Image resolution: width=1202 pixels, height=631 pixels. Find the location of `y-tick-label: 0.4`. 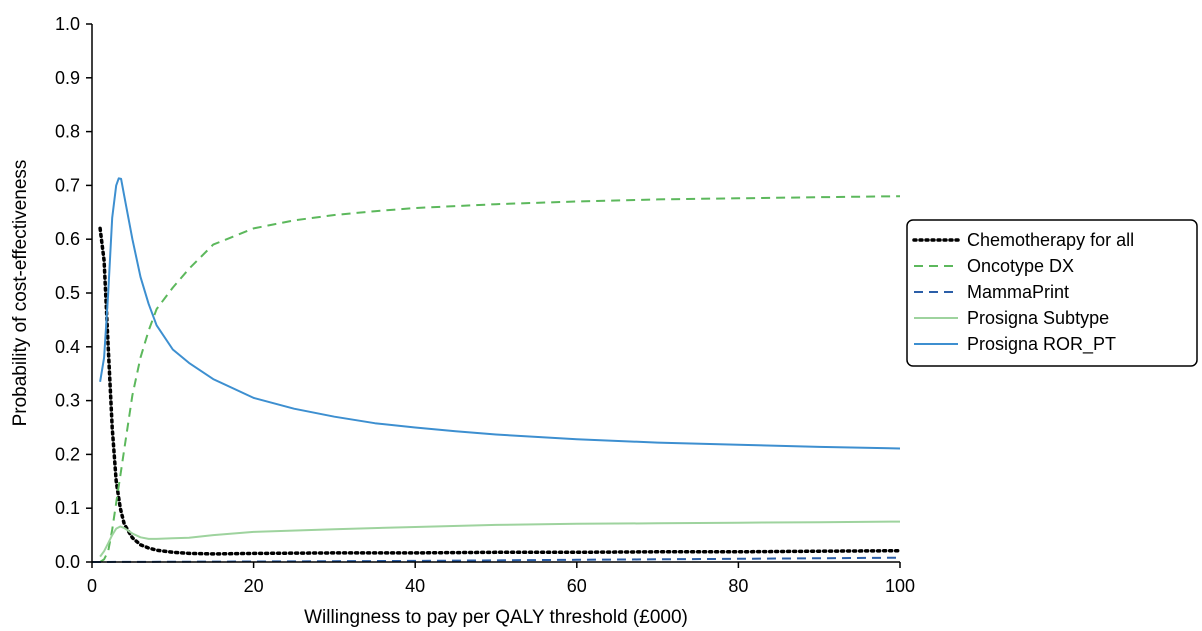

y-tick-label: 0.4 is located at coordinates (67, 347).